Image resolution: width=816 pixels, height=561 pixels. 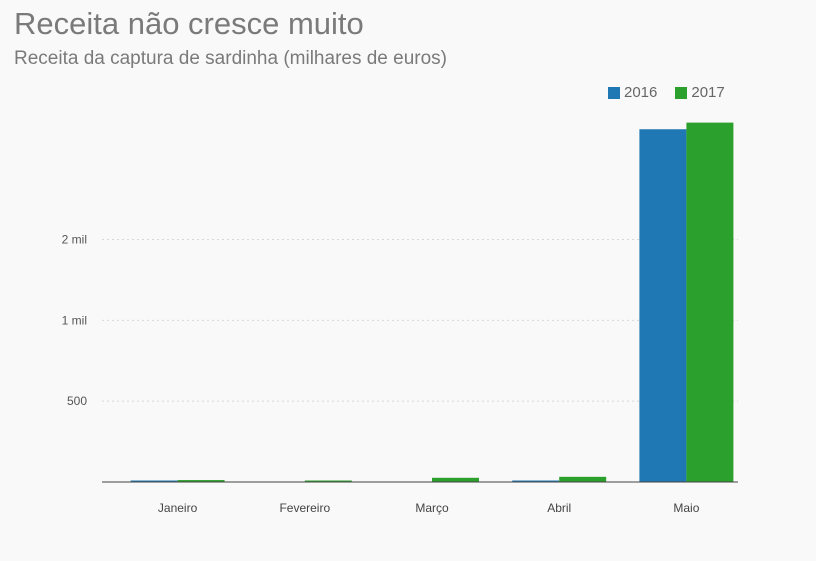 I want to click on x-tick-label: Março, so click(x=432, y=508).